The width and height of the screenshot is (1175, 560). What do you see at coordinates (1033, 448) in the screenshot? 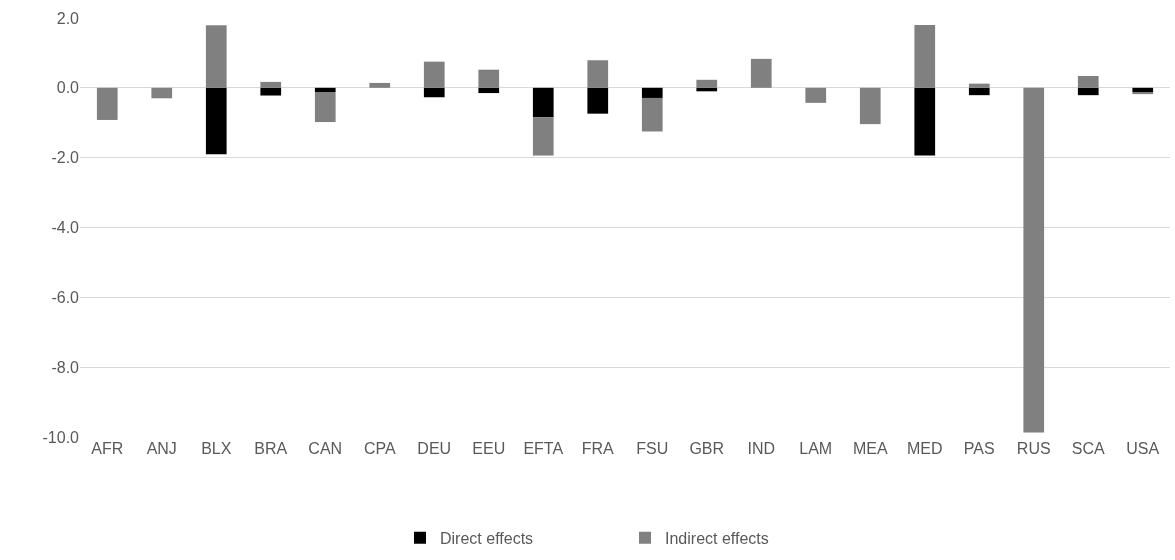
I see `x-tick-label: RUS` at bounding box center [1033, 448].